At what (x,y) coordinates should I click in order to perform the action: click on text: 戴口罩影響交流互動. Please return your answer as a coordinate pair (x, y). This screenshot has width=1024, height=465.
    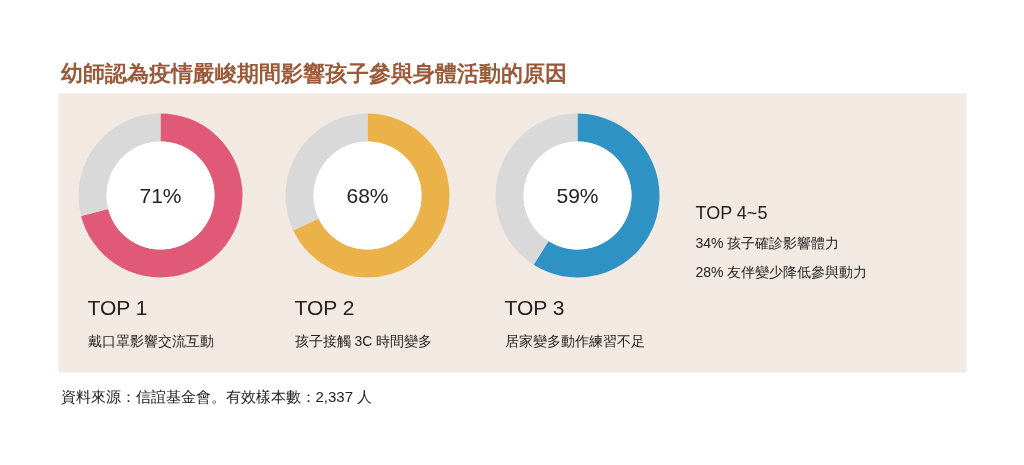
    Looking at the image, I should click on (150, 340).